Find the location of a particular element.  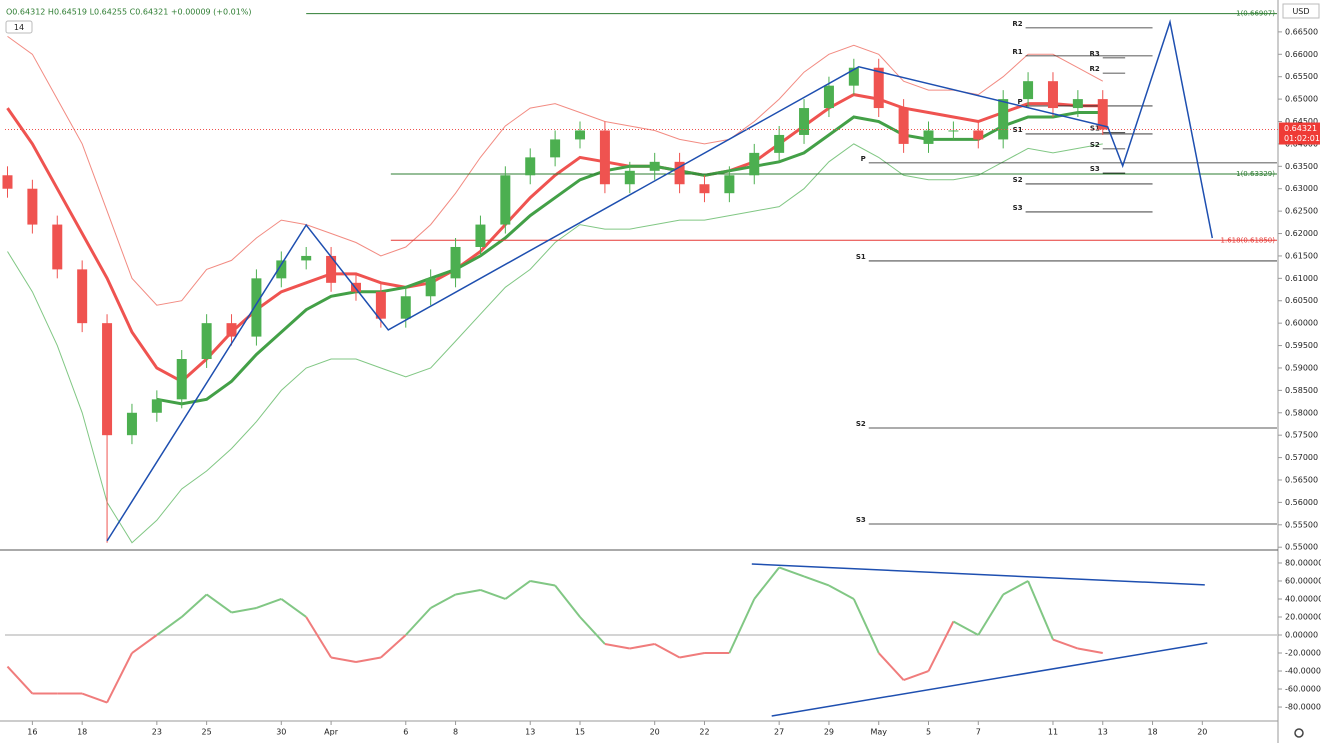

currency-box is located at coordinates (1301, 11).